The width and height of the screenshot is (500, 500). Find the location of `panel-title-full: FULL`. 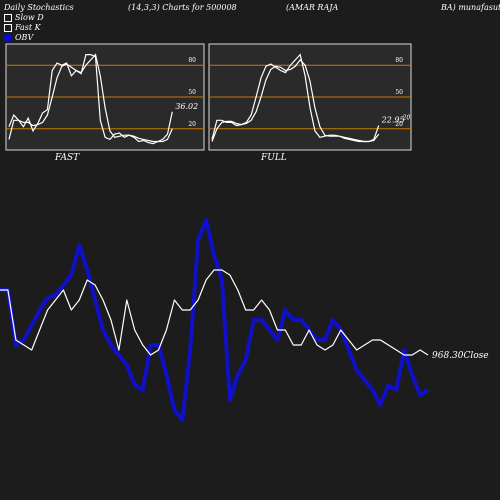

panel-title-full: FULL is located at coordinates (274, 158).